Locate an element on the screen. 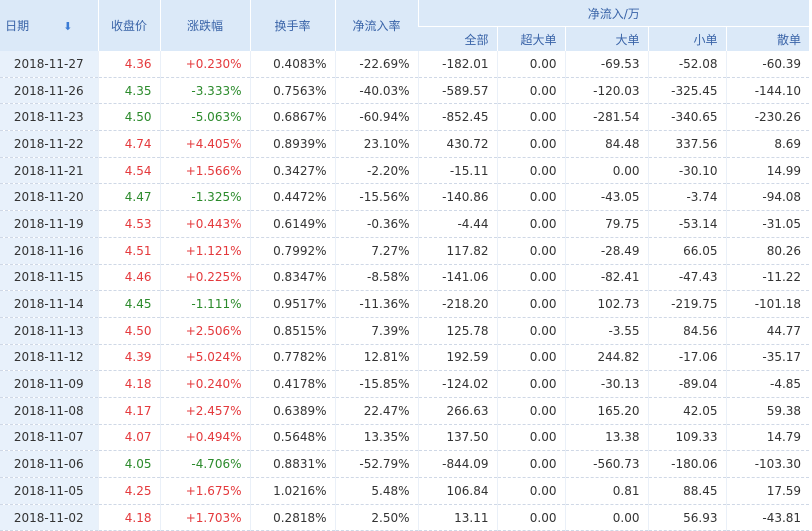 The image size is (812, 531). change-cell: -3.333% is located at coordinates (204, 91).